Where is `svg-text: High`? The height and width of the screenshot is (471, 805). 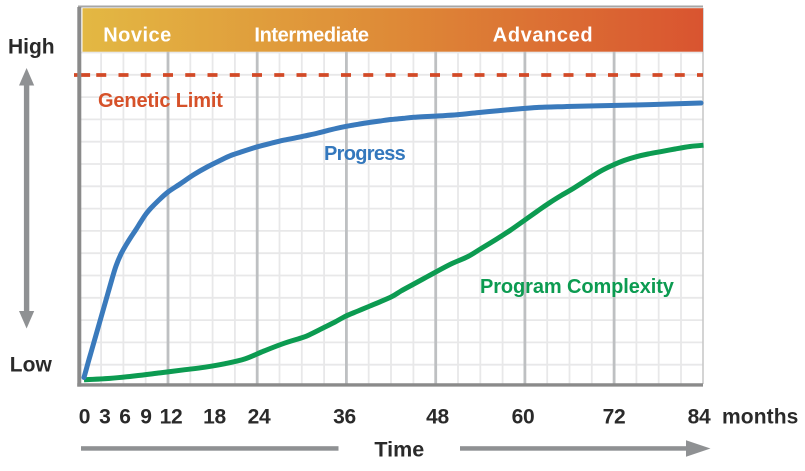 svg-text: High is located at coordinates (31, 47).